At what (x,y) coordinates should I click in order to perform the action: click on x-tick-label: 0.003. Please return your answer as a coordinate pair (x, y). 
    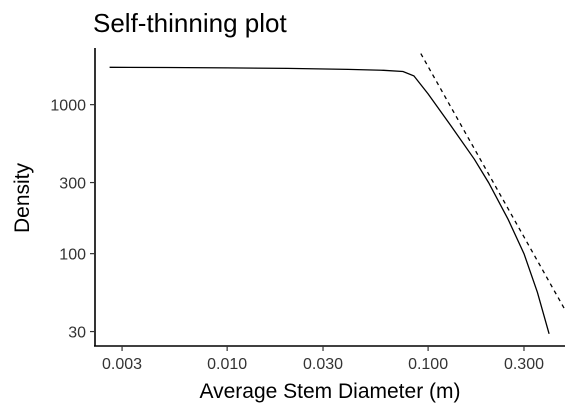
    Looking at the image, I should click on (122, 364).